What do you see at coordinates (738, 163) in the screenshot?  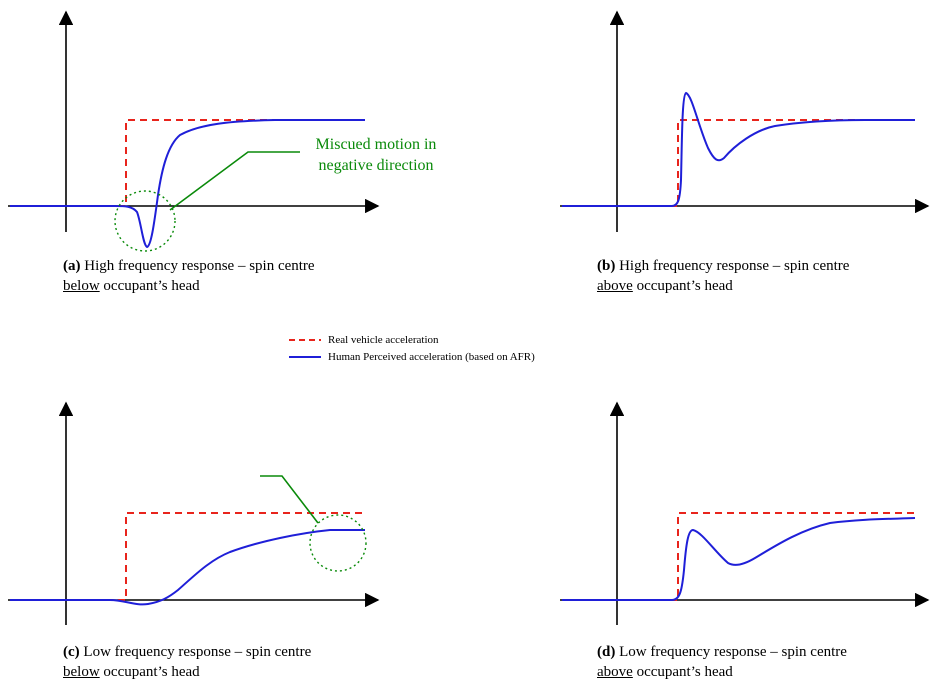 I see `panel-b-real-acceleration` at bounding box center [738, 163].